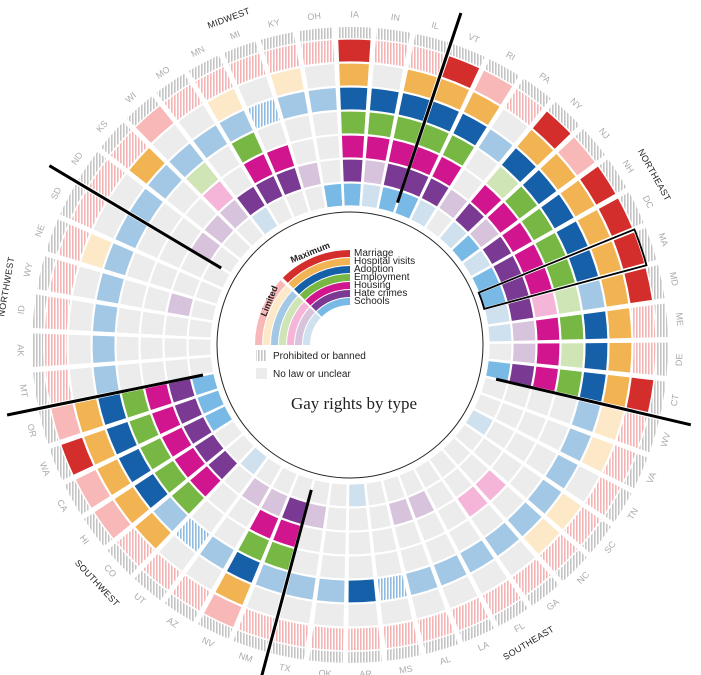 The width and height of the screenshot is (701, 675). I want to click on cell-dc-marriage, so click(615, 217).